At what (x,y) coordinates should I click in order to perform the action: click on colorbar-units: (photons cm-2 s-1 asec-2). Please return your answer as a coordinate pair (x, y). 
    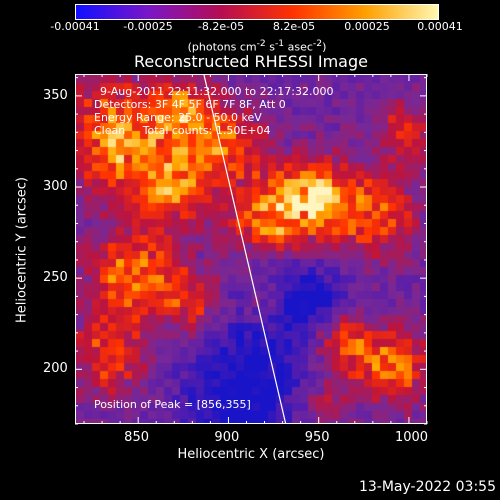
    Looking at the image, I should click on (257, 46).